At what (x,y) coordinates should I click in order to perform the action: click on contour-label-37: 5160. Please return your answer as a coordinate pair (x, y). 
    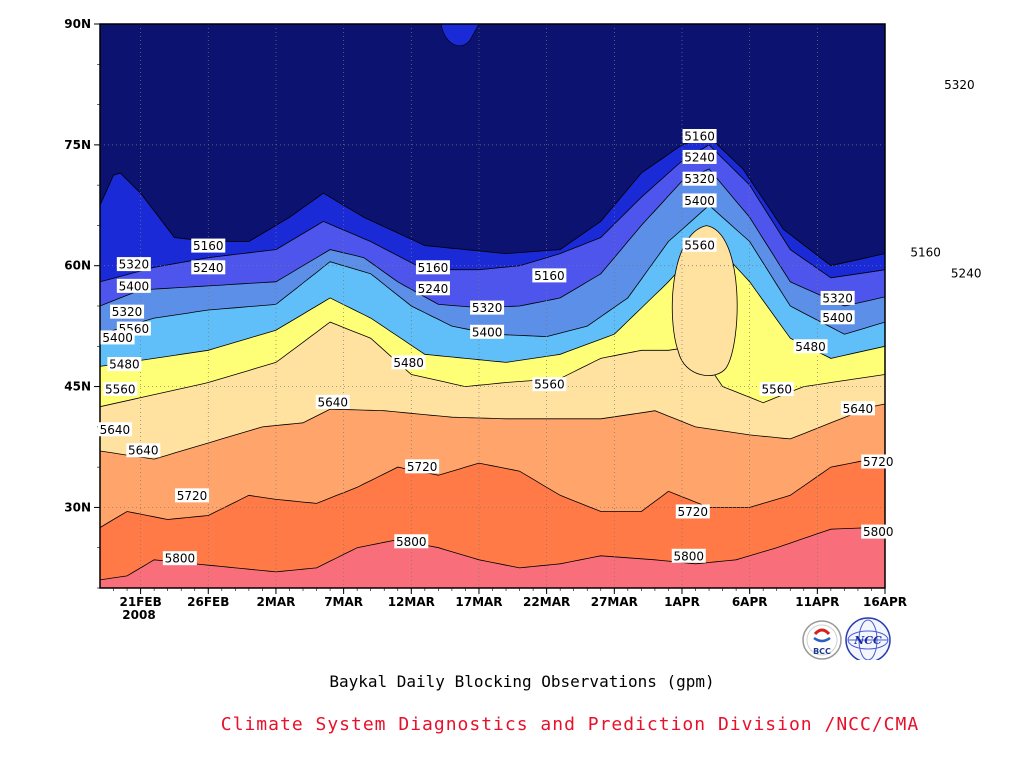
    Looking at the image, I should click on (925, 252).